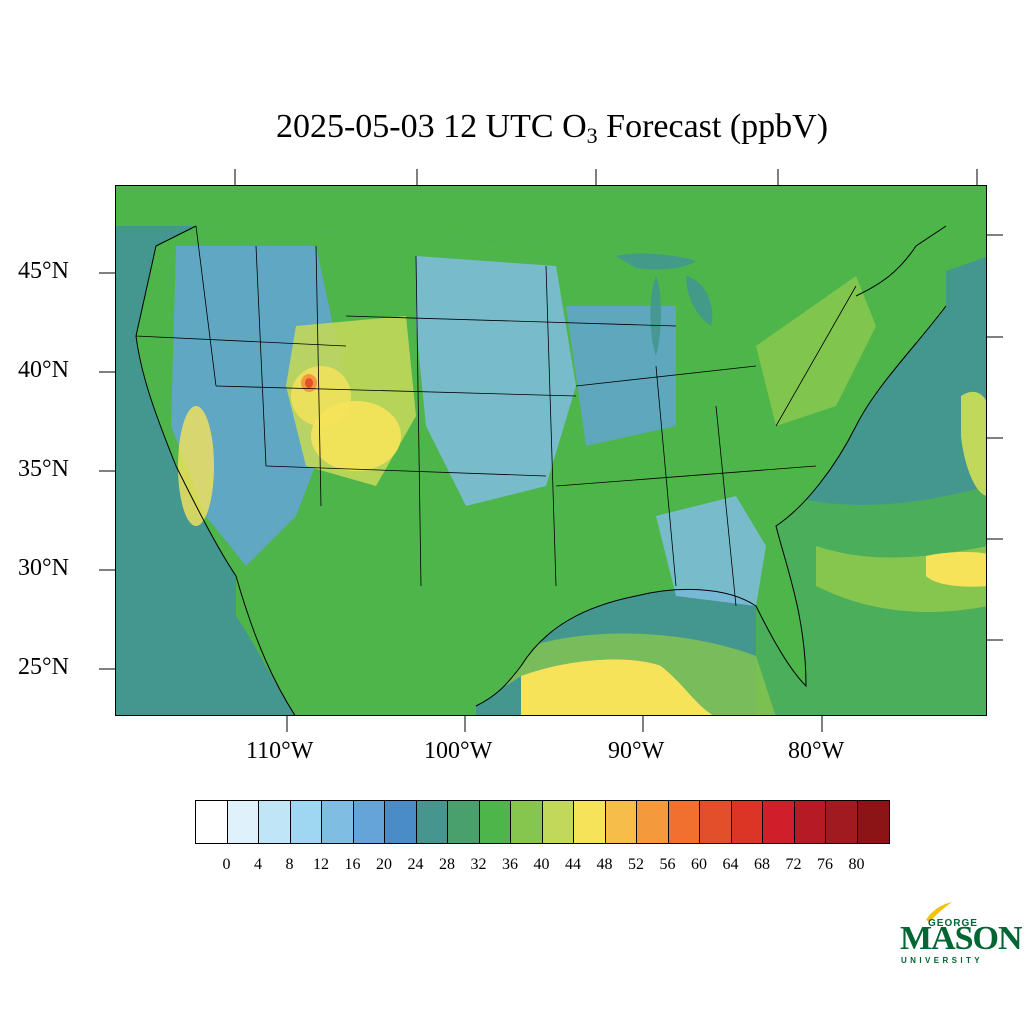 Image resolution: width=1024 pixels, height=1024 pixels. What do you see at coordinates (953, 923) in the screenshot?
I see `logo-george-text: GEORGE` at bounding box center [953, 923].